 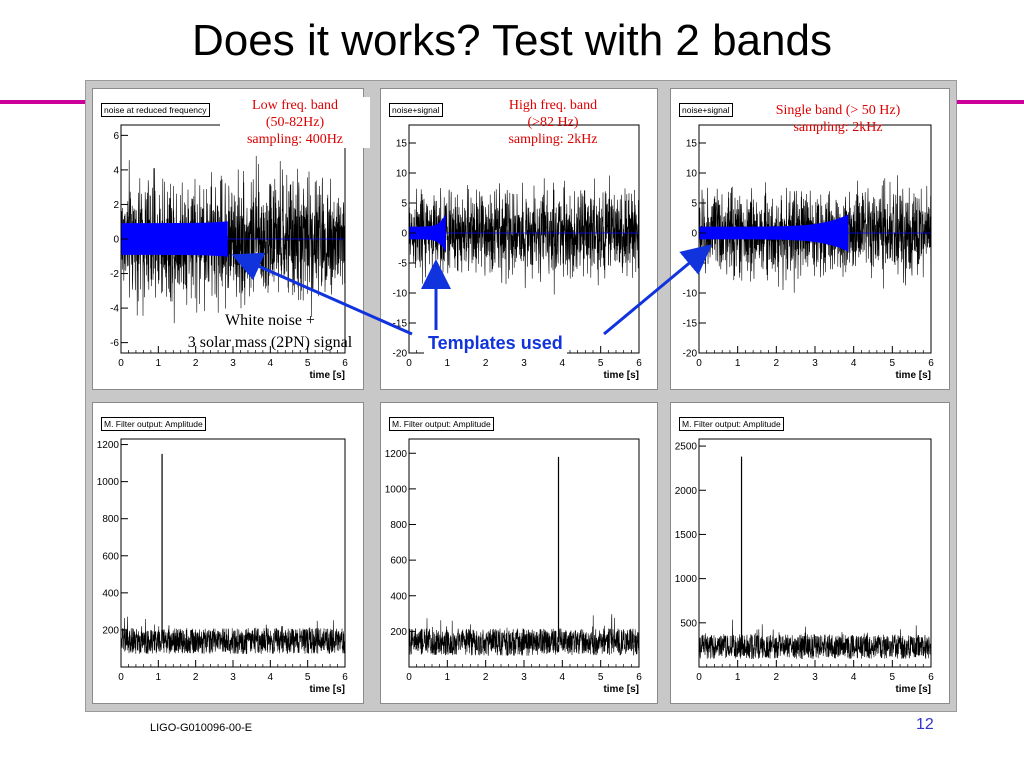 I want to click on single-band-annotation: Single band (> 50 Hz) sampling: 2kHz, so click(x=838, y=119).